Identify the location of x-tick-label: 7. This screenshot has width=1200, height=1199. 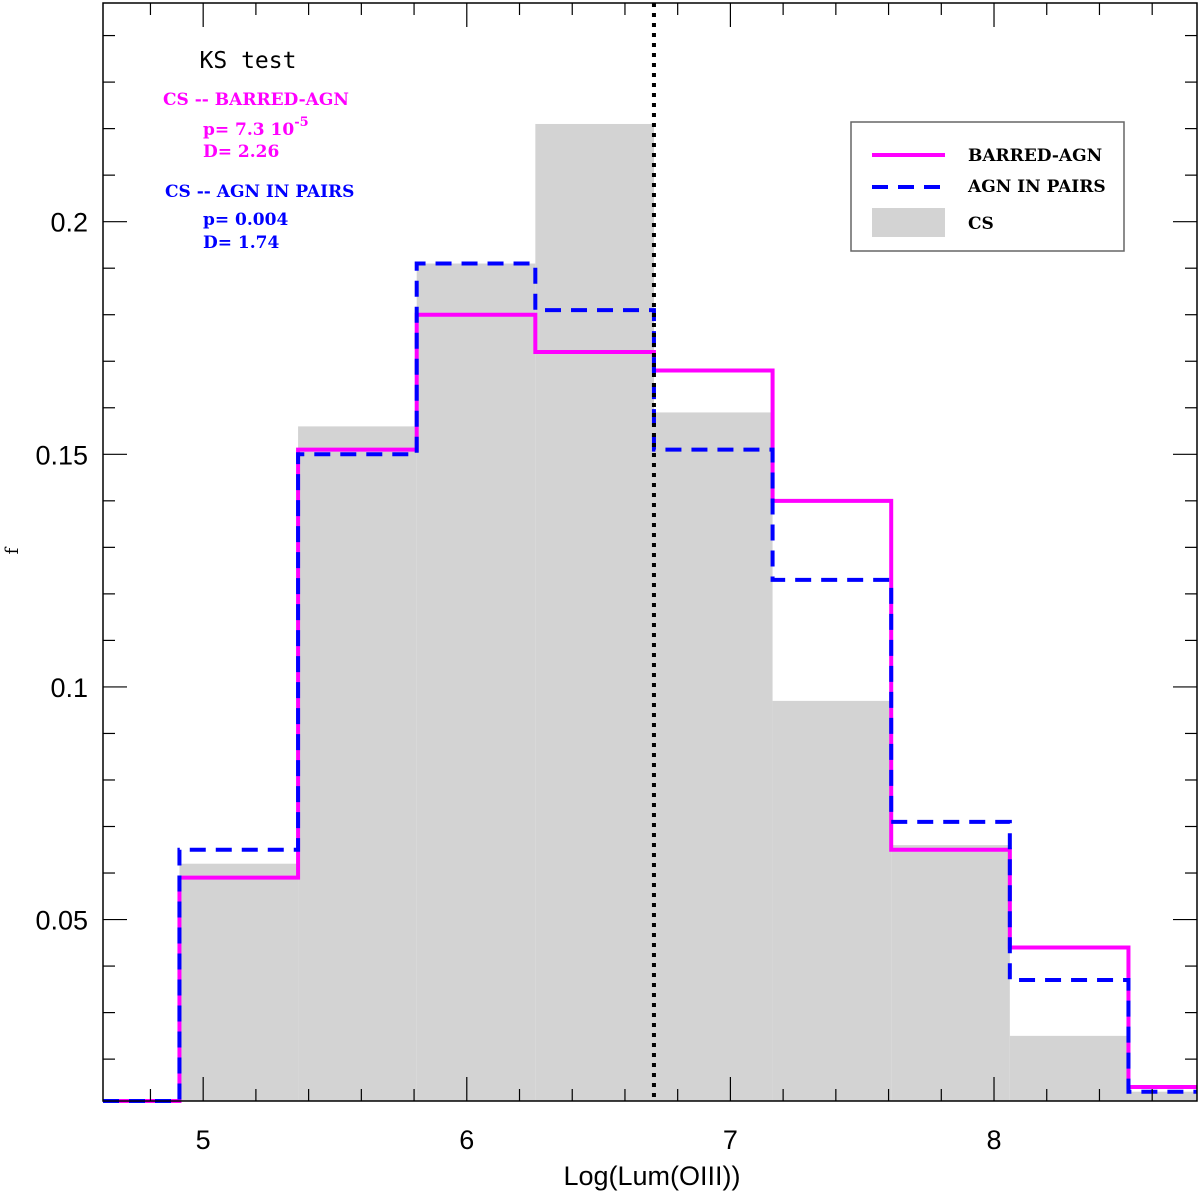
(730, 1140).